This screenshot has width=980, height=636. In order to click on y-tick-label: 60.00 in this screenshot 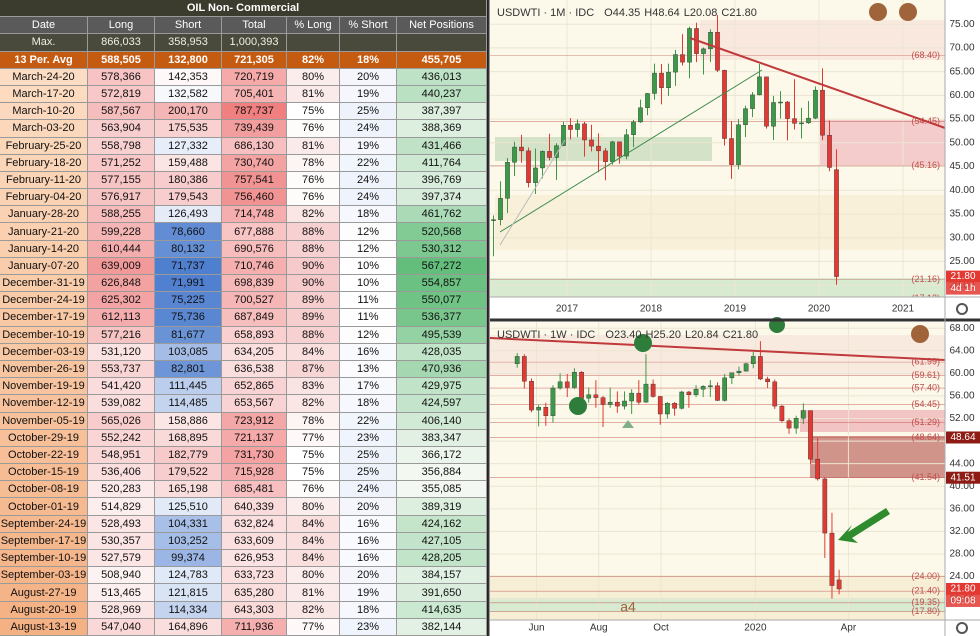, I will do `click(961, 373)`.